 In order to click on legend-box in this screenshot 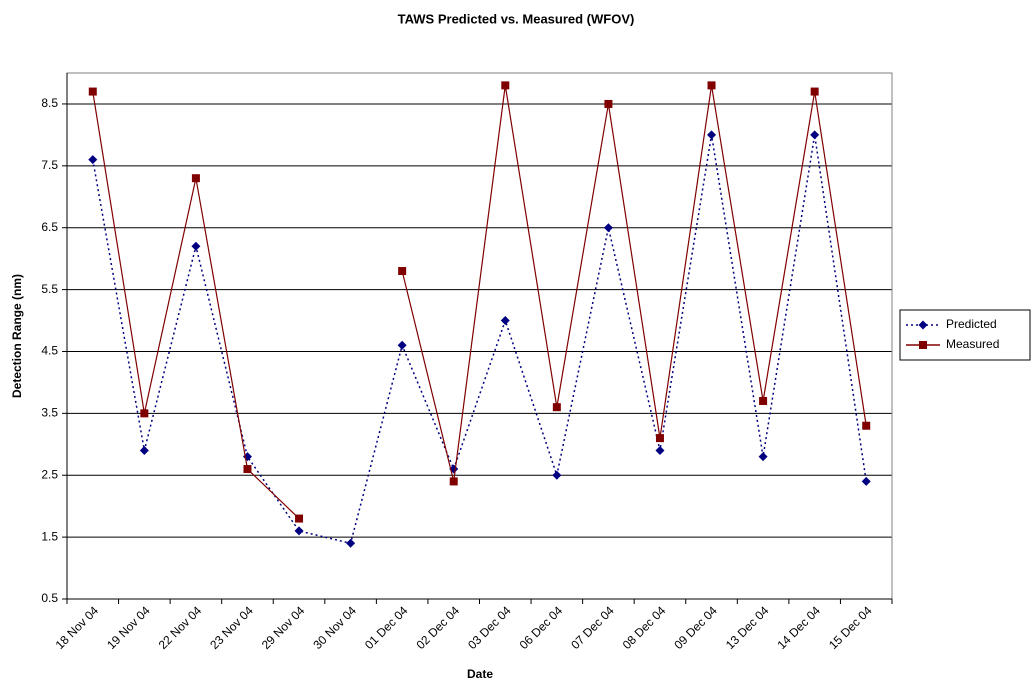, I will do `click(965, 335)`.